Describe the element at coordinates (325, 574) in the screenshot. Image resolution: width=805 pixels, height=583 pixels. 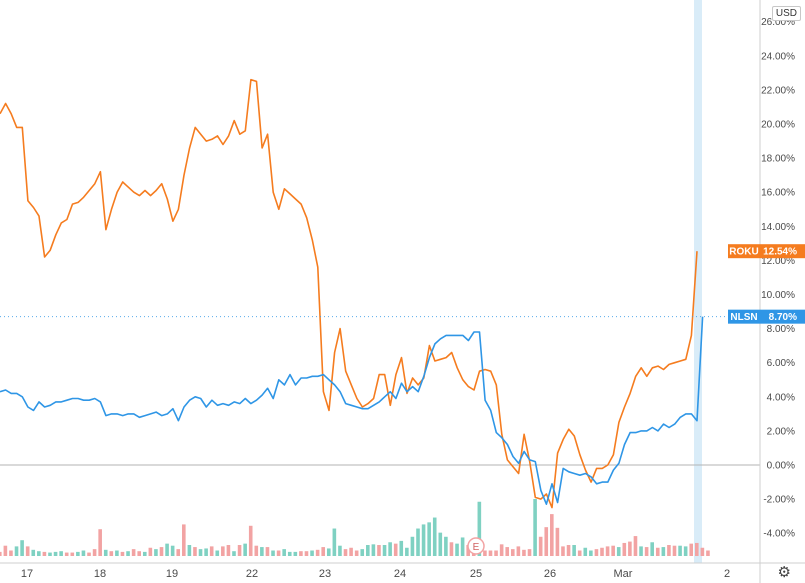
I see `x-tick-label: 23` at that location.